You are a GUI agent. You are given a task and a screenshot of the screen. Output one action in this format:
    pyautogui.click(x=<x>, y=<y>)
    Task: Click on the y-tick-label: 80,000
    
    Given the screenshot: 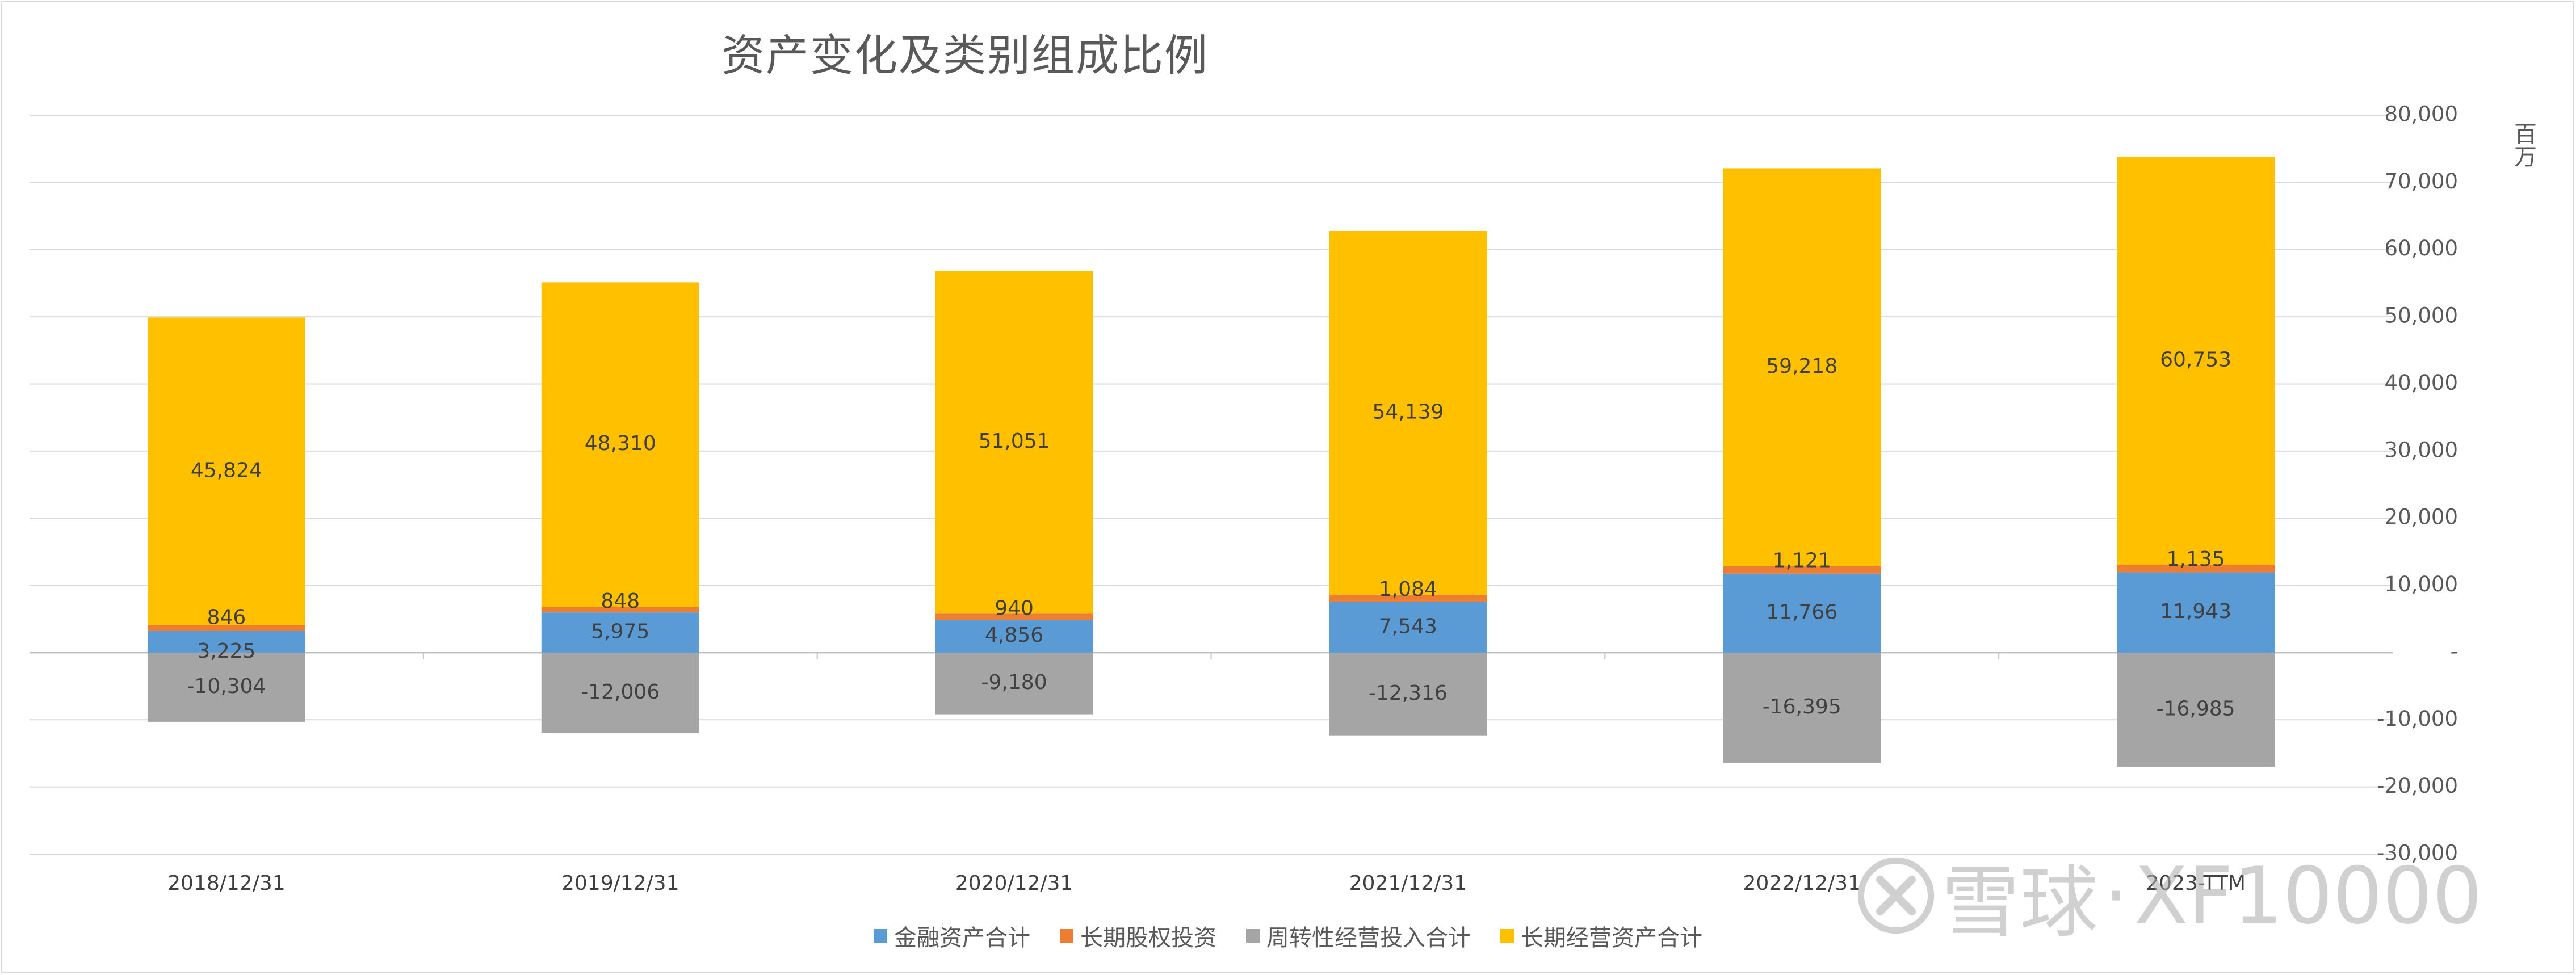 What is the action you would take?
    pyautogui.click(x=2422, y=114)
    